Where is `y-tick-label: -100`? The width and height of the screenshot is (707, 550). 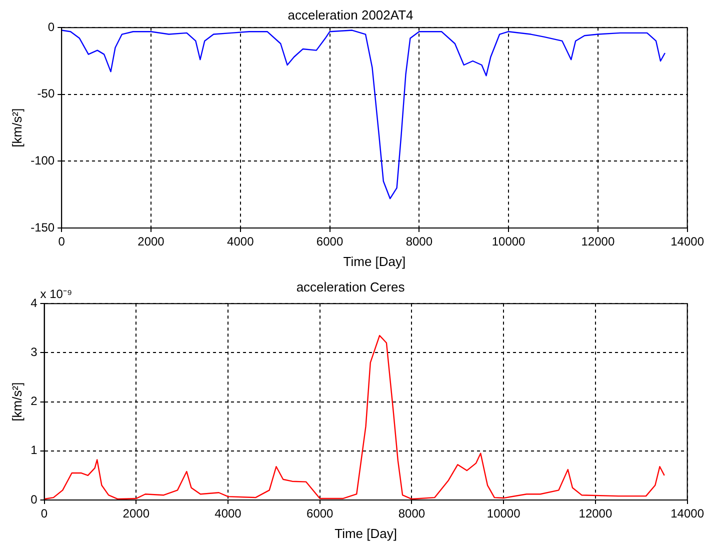
y-tick-label: -100 is located at coordinates (42, 161).